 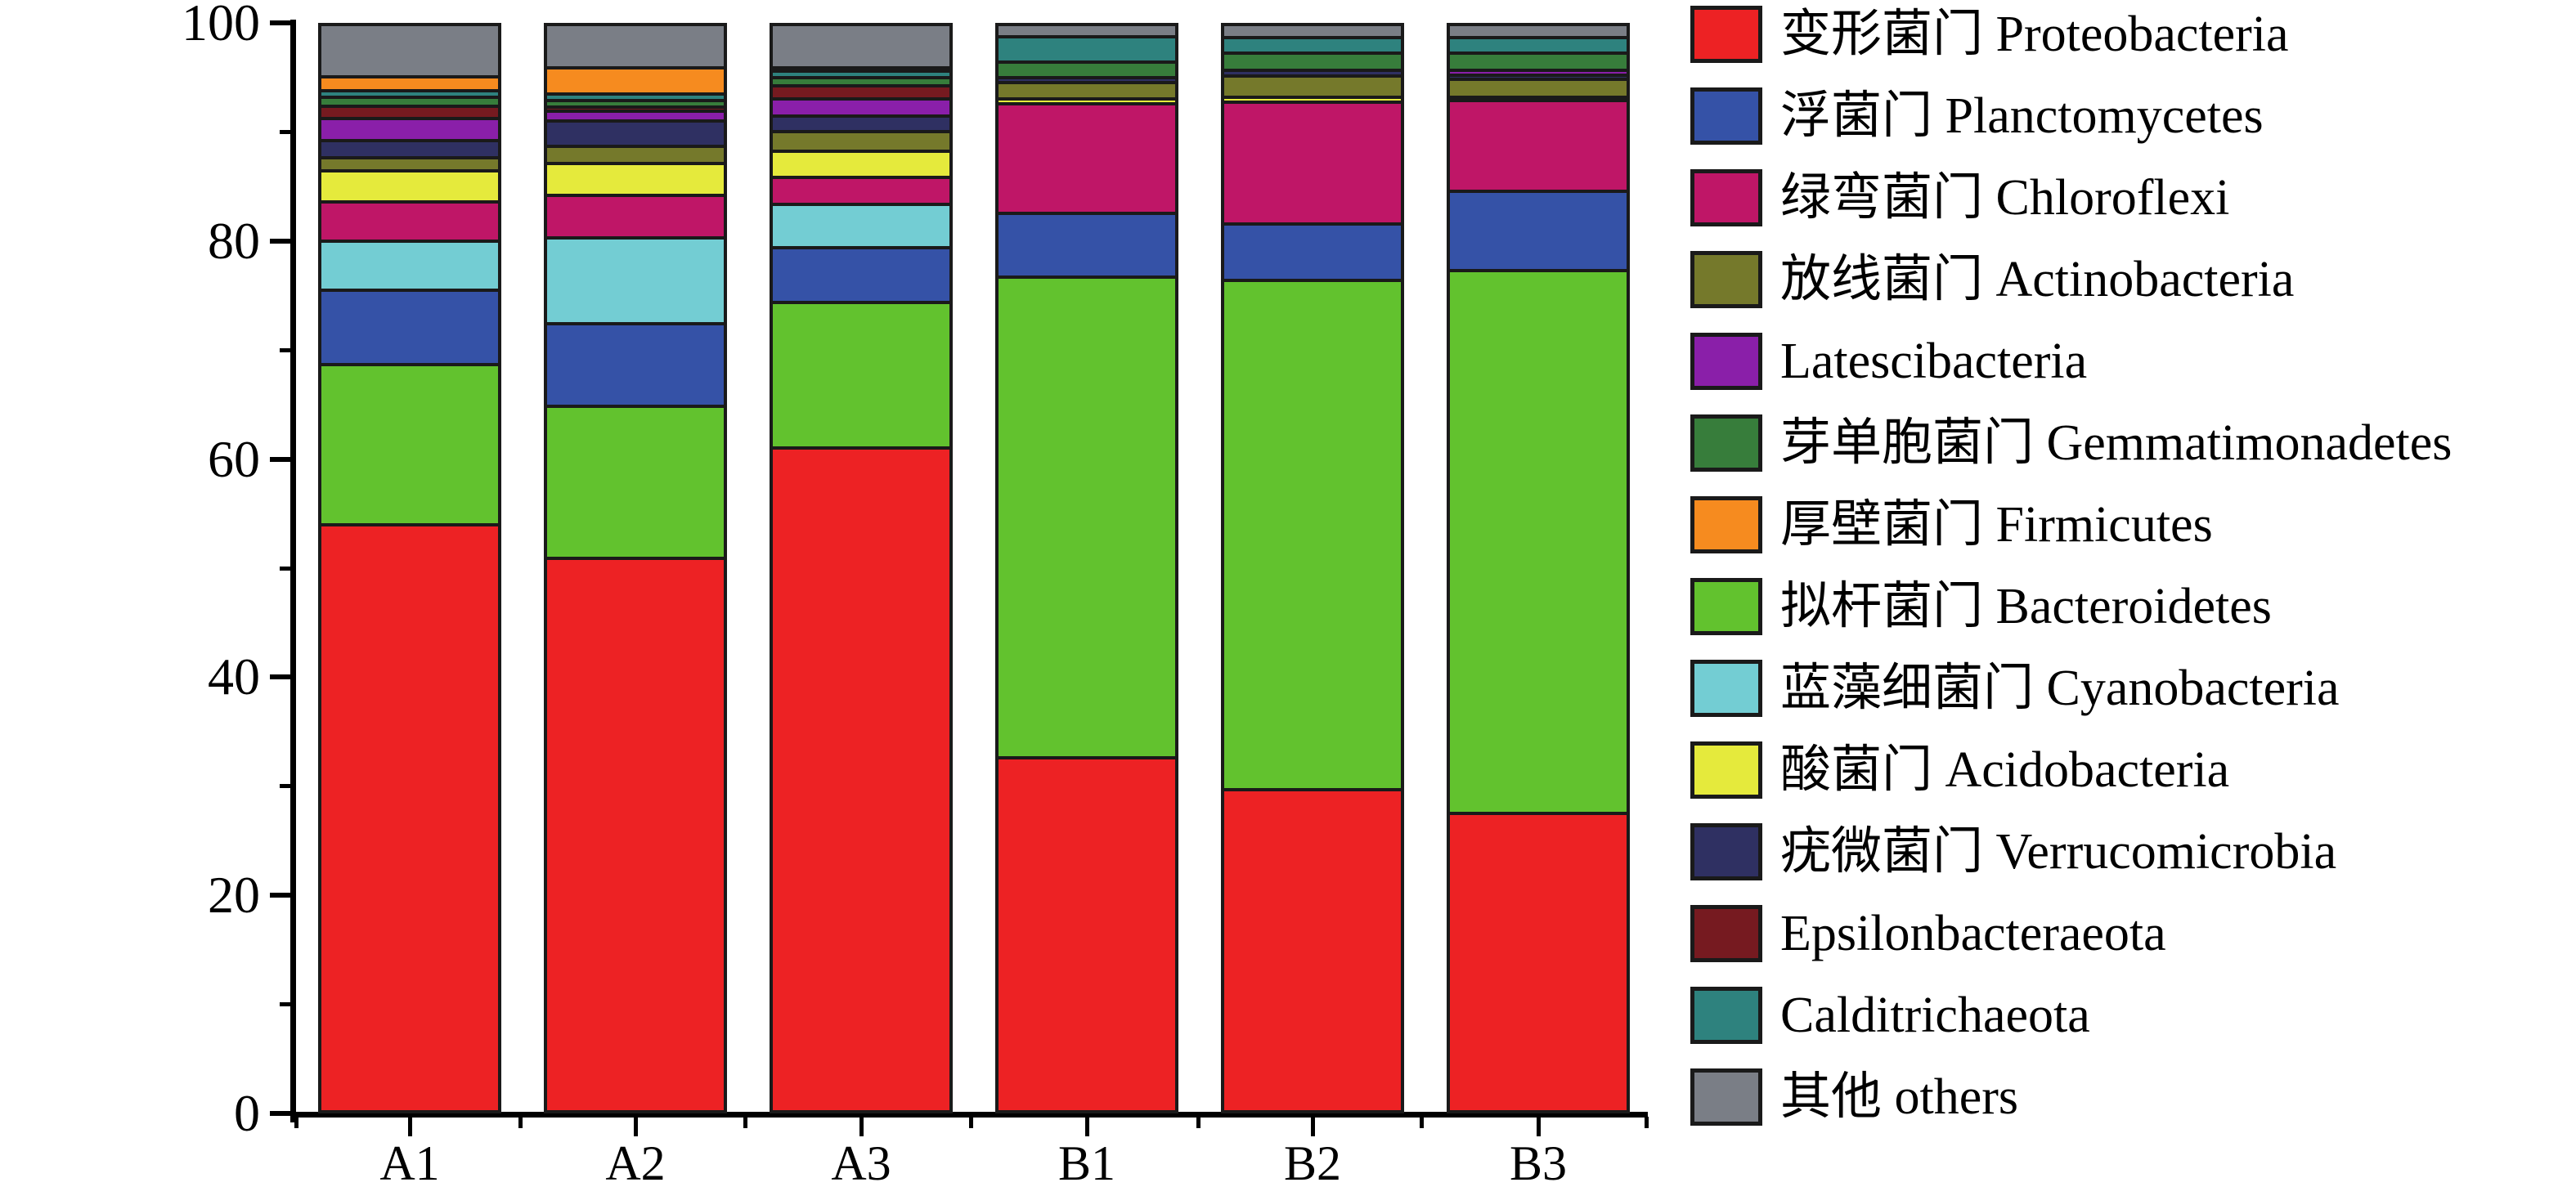 What do you see at coordinates (1086, 1163) in the screenshot?
I see `x-tick-label-B1: B1` at bounding box center [1086, 1163].